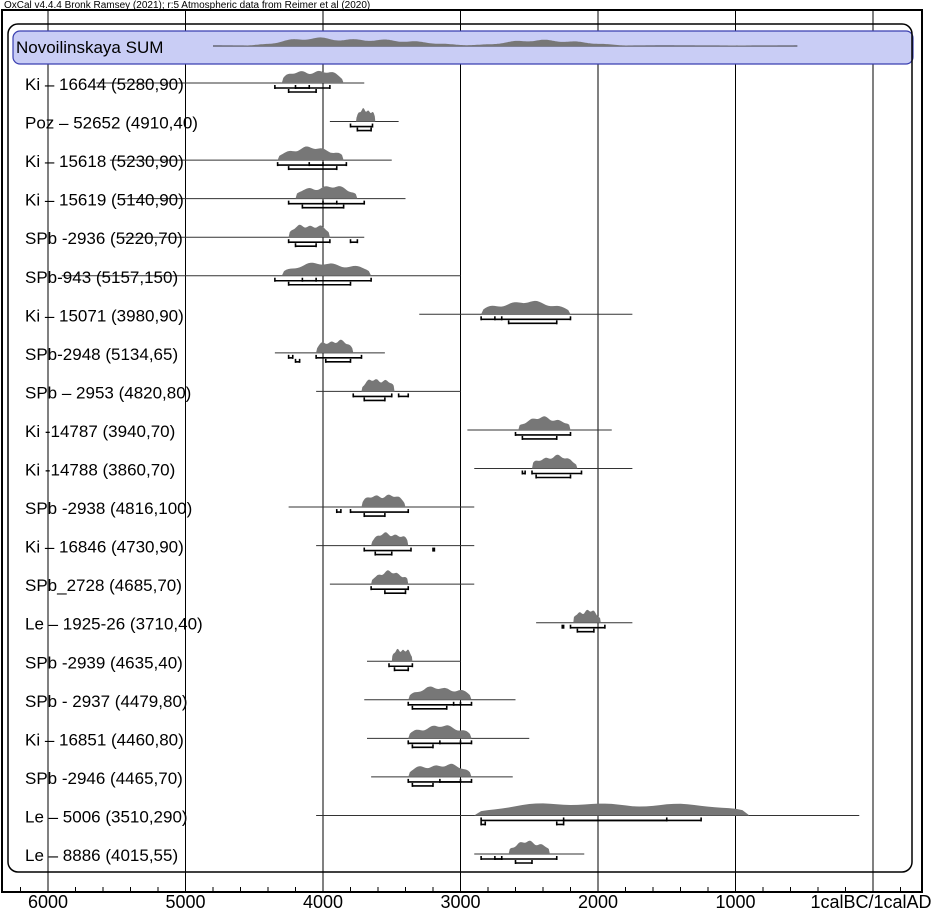 The width and height of the screenshot is (940, 911). I want to click on date-label: Ki – 15619 (5140,90), so click(104, 200).